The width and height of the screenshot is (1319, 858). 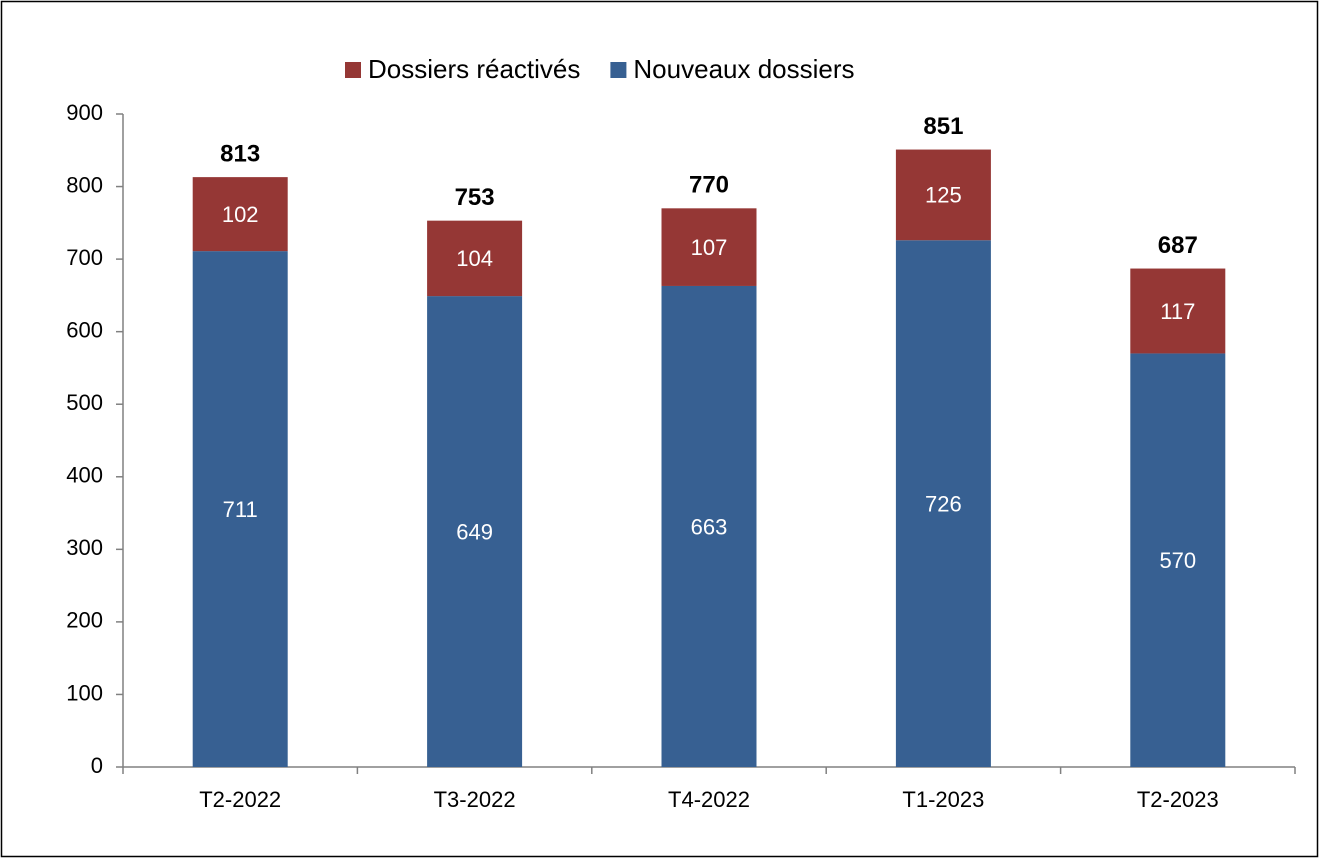 I want to click on x-tick-label: T3-2022, so click(x=475, y=799).